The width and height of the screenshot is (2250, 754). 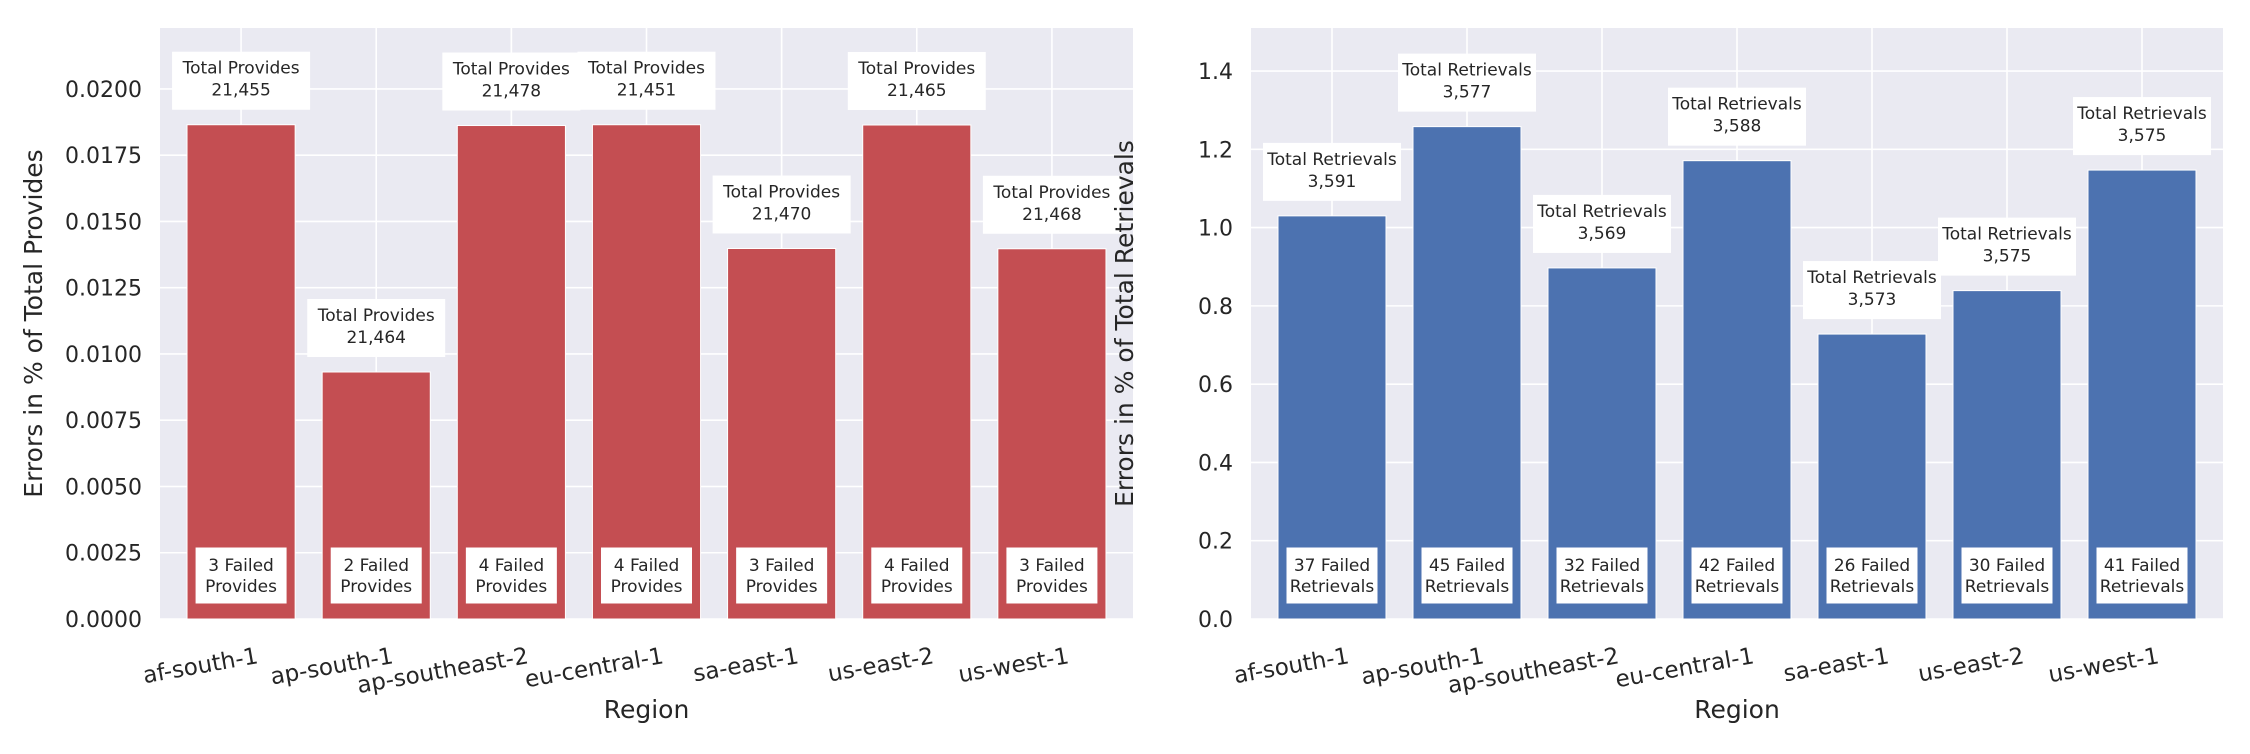 I want to click on panel2-y-tick-label: 0.4, so click(x=1215, y=463).